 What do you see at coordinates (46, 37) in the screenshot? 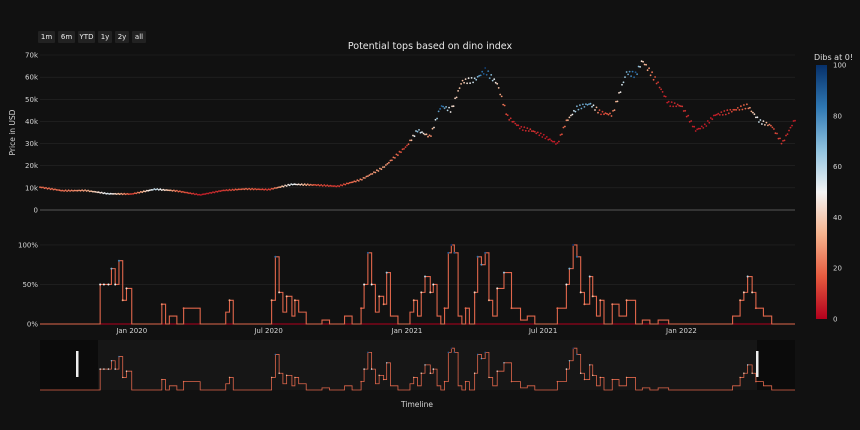
I see `range-button-1m: 1m` at bounding box center [46, 37].